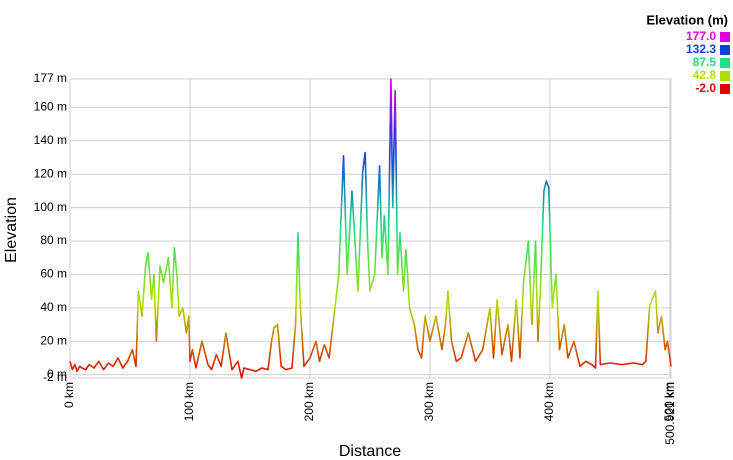 The image size is (733, 460). What do you see at coordinates (50, 207) in the screenshot?
I see `y-tick-label: 100 m` at bounding box center [50, 207].